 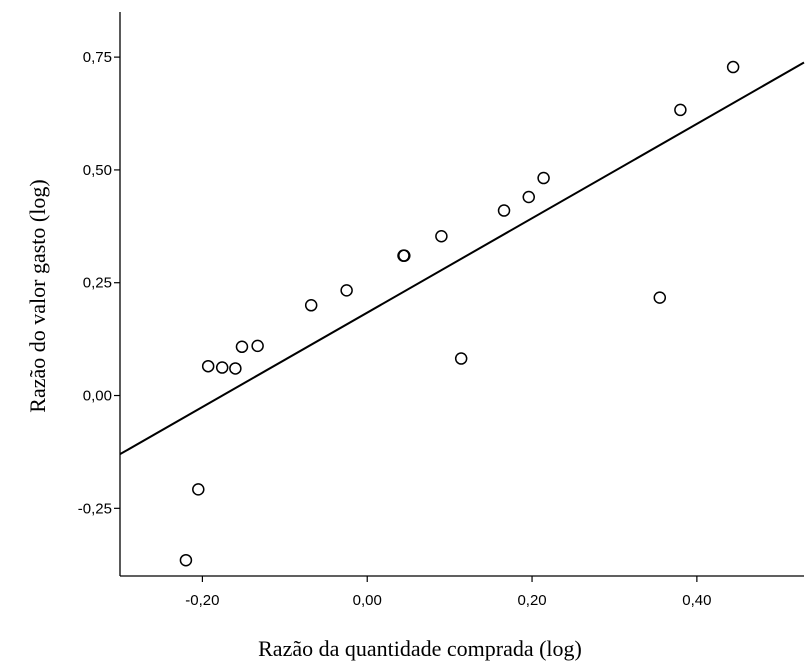 I want to click on y-axis-title: Razão do valor gasto (log), so click(x=37, y=295).